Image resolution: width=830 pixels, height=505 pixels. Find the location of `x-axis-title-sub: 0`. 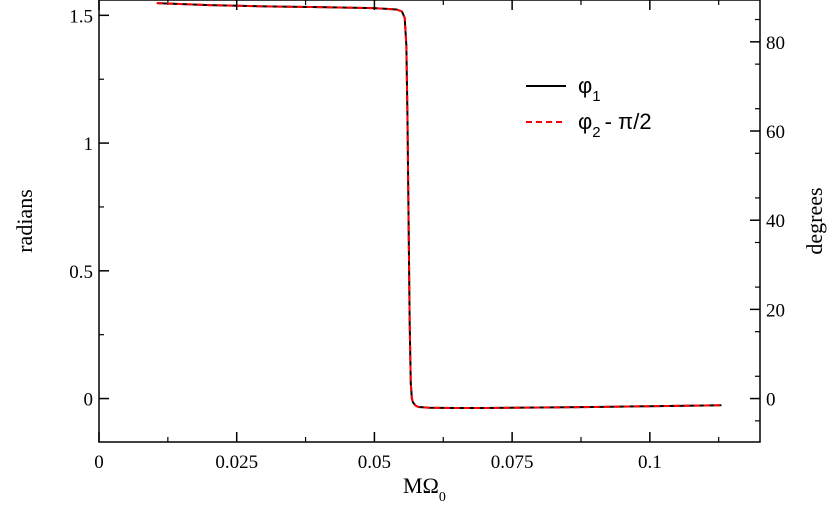

x-axis-title-sub: 0 is located at coordinates (442, 497).